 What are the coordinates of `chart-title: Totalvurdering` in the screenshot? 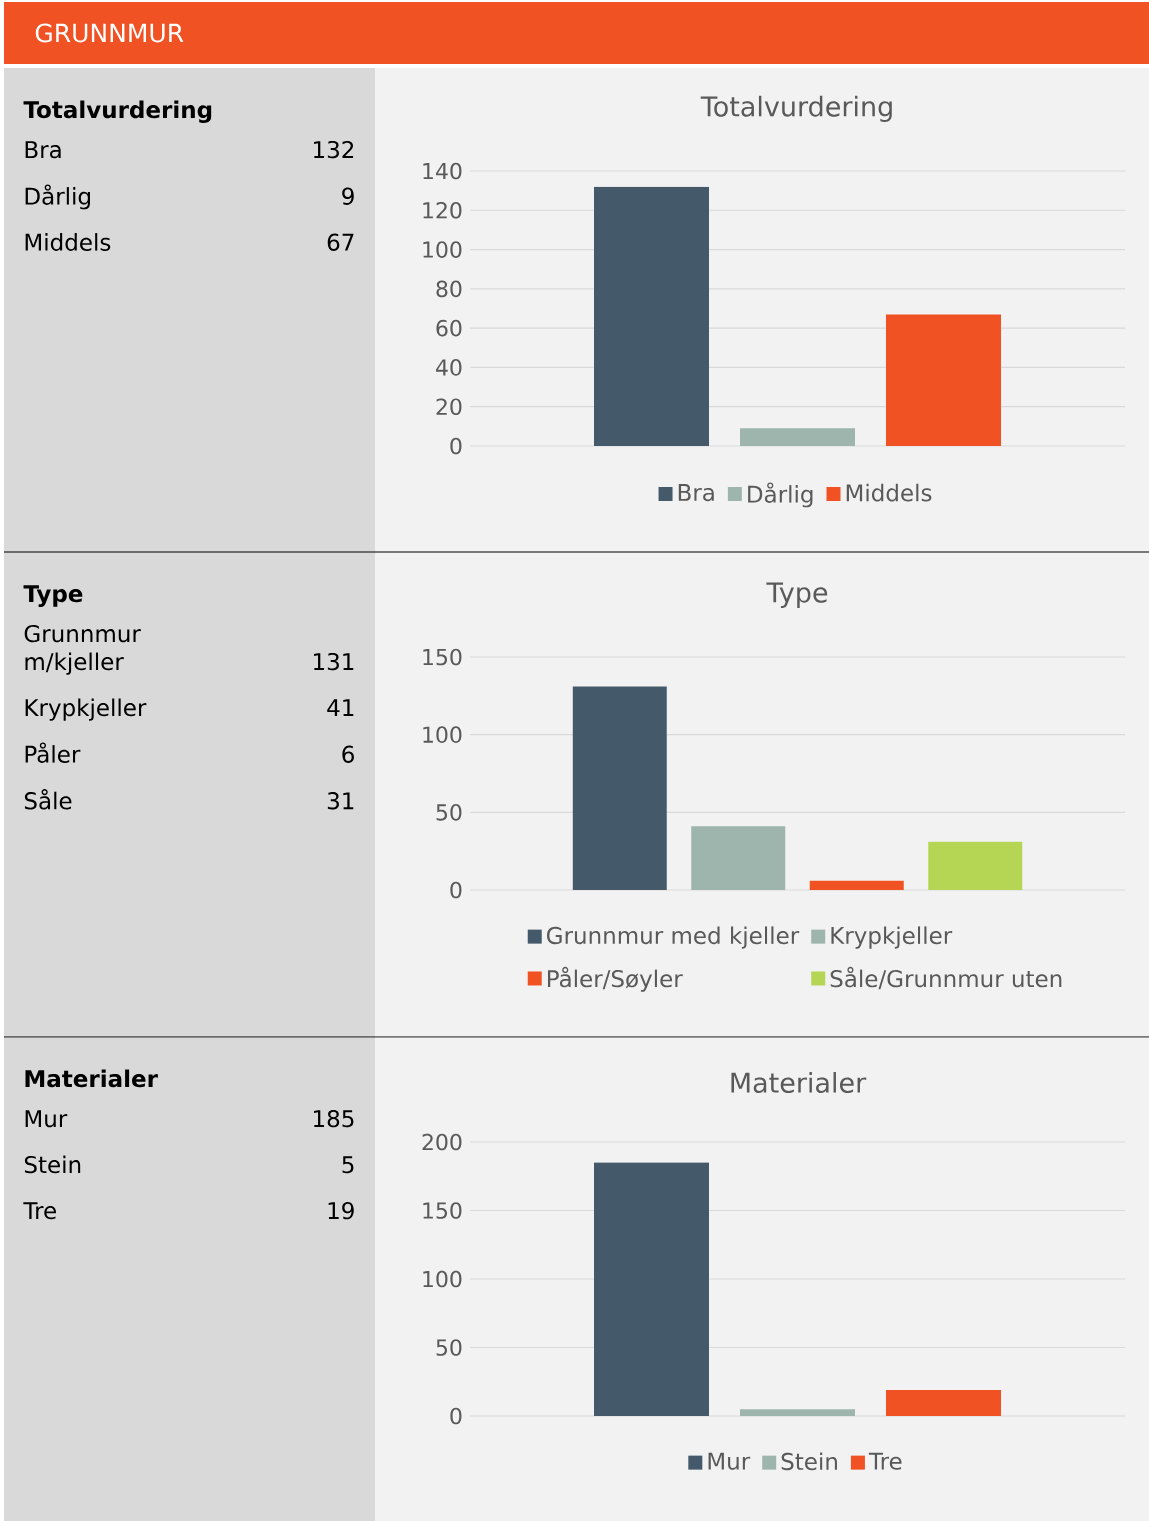 It's located at (796, 108).